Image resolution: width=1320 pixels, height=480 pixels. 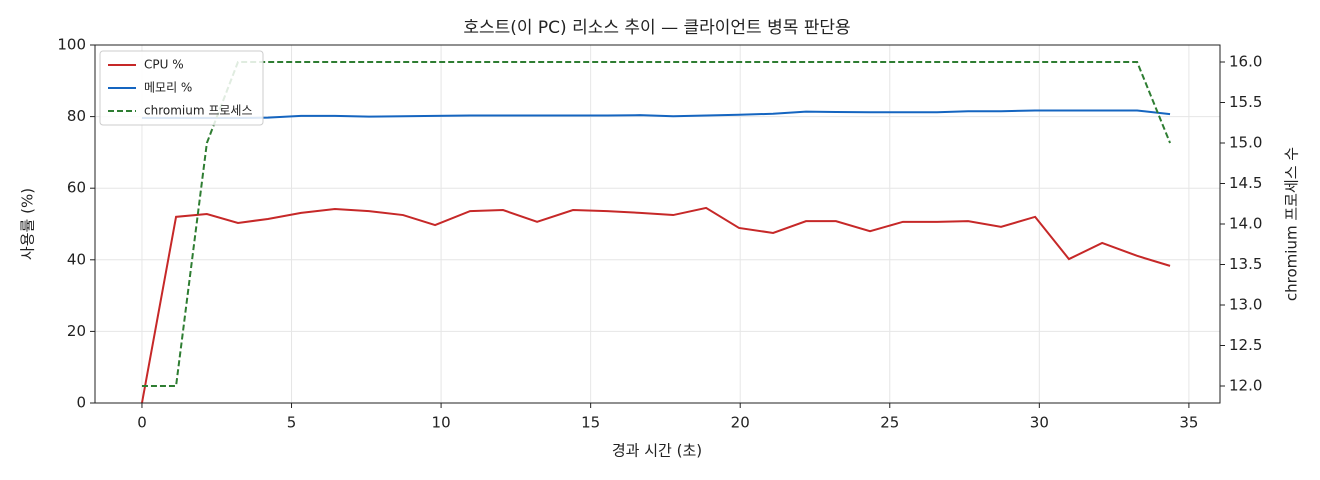 What do you see at coordinates (71, 45) in the screenshot?
I see `y-tick-label: 100` at bounding box center [71, 45].